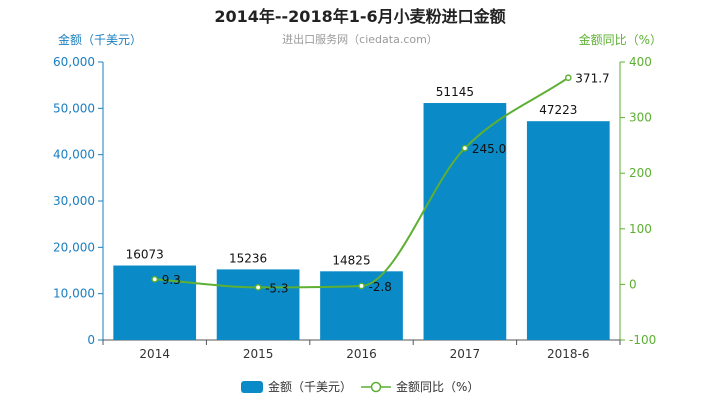  What do you see at coordinates (437, 386) in the screenshot?
I see `legend-line-label: 金额同比（%）` at bounding box center [437, 386].